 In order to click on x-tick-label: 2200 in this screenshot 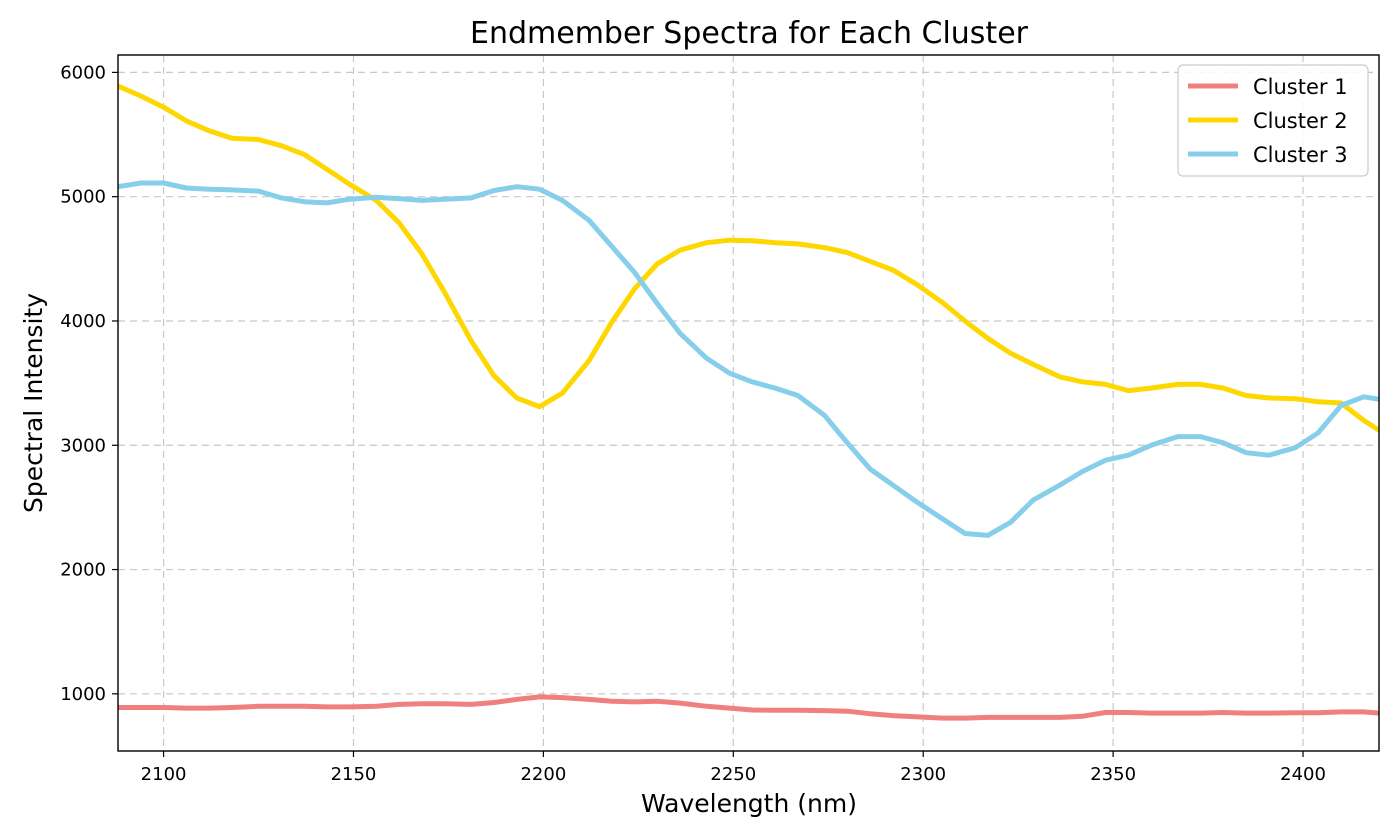, I will do `click(543, 774)`.